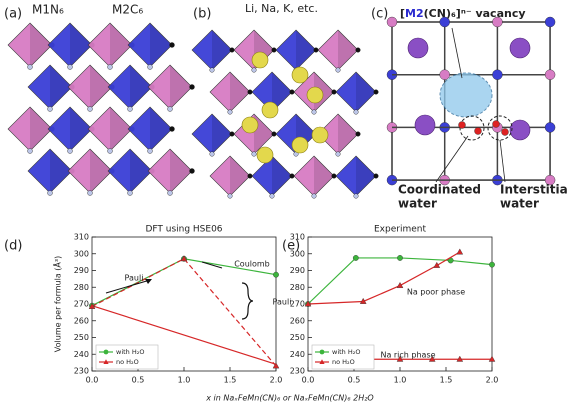 This screenshot has width=567, height=413. I want to click on label-part: [, so click(402, 13).